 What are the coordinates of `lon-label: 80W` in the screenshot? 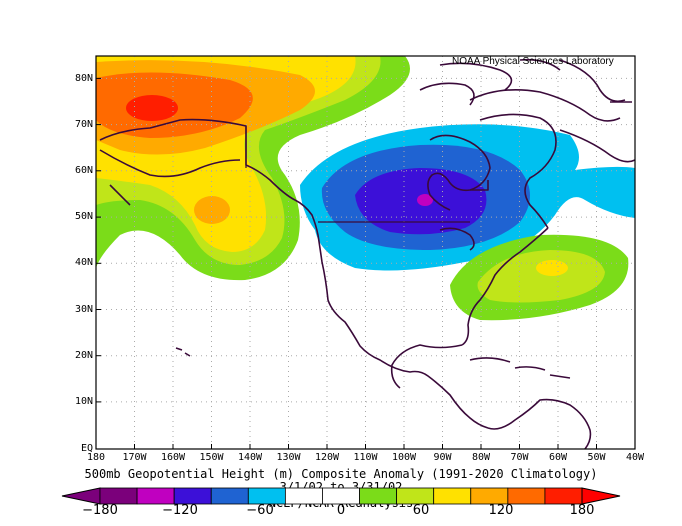 It's located at (481, 457).